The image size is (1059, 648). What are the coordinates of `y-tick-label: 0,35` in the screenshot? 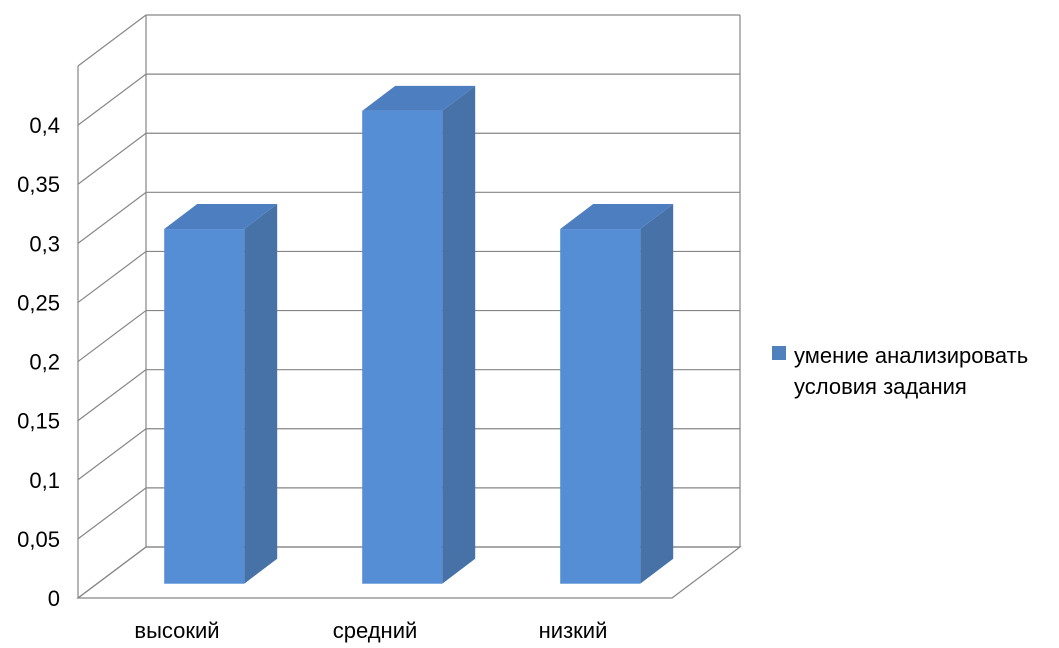 It's located at (38, 184).